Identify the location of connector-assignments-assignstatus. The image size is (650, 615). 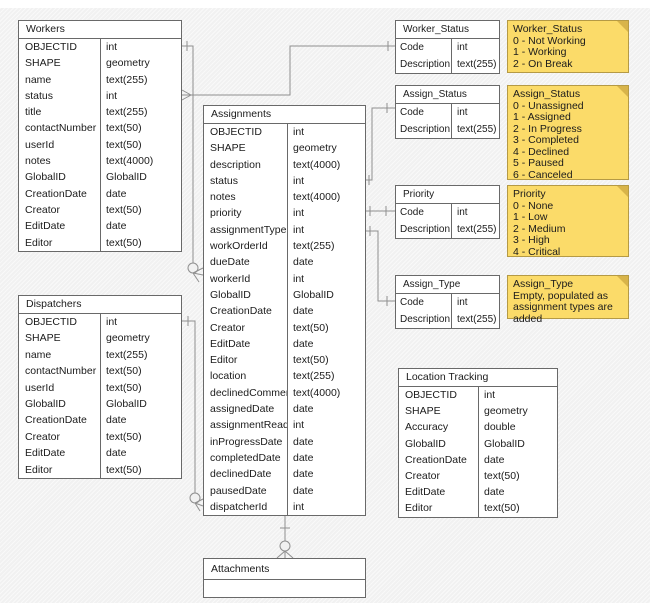
(380, 144).